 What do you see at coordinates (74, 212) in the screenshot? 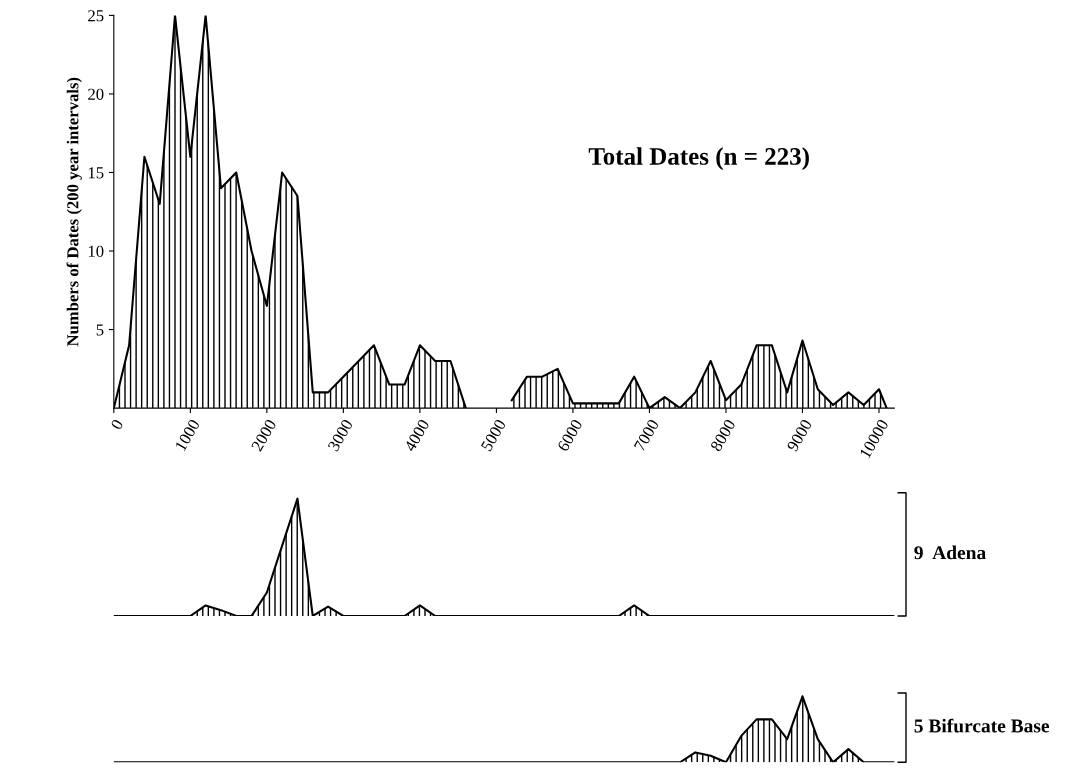
I see `y-axis-title: Numbers of Dates (200 year intervals)` at bounding box center [74, 212].